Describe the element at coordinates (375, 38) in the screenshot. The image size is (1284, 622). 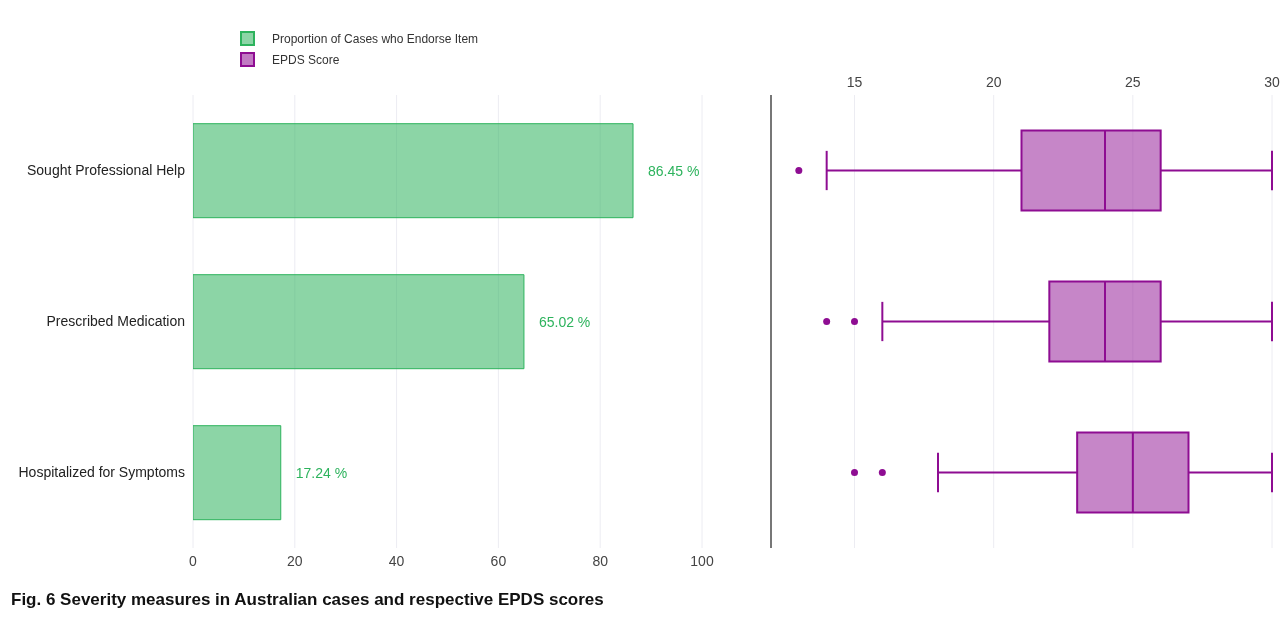
I see `legend-label: Proportion of Cases who Endorse Item` at that location.